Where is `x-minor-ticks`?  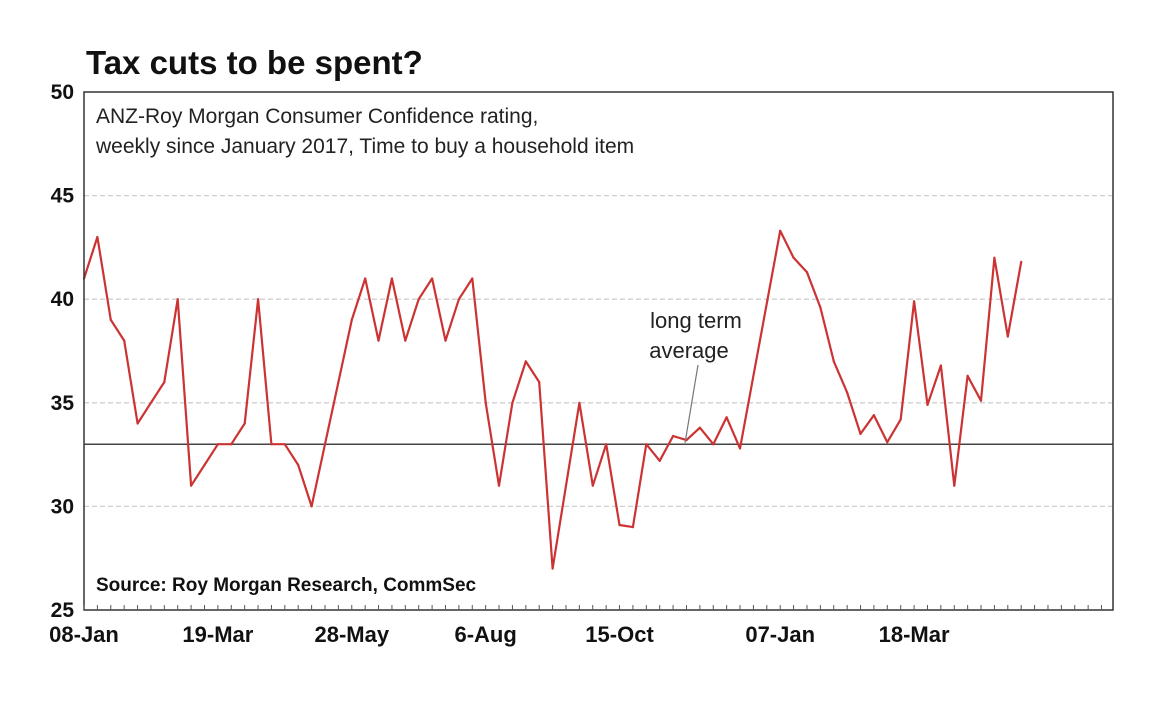 x-minor-ticks is located at coordinates (593, 607).